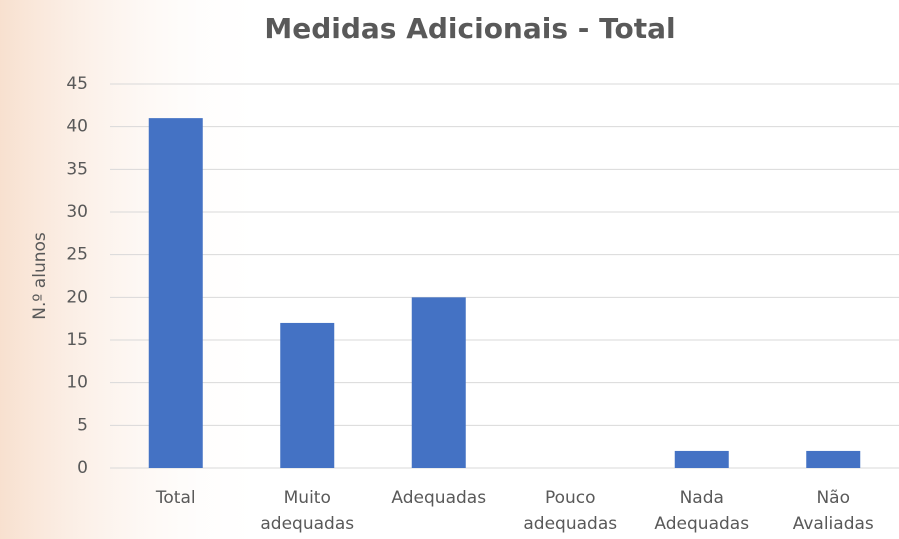 This screenshot has width=899, height=539. I want to click on y-tick-label: 0, so click(82, 468).